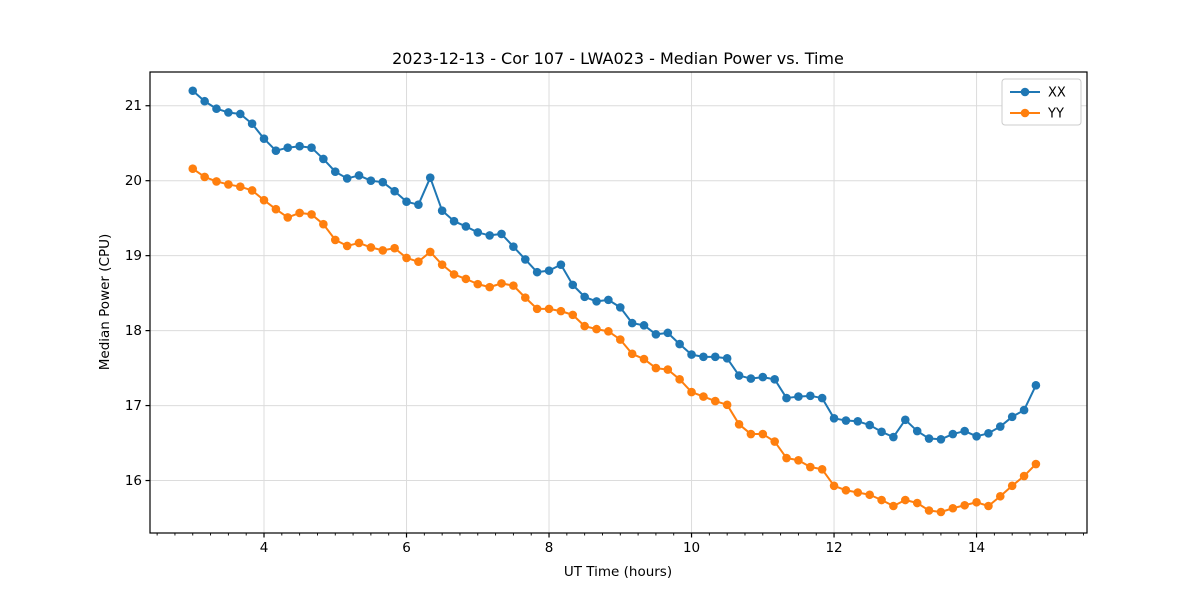 The width and height of the screenshot is (1200, 604). I want to click on x-tick-label: 12, so click(833, 548).